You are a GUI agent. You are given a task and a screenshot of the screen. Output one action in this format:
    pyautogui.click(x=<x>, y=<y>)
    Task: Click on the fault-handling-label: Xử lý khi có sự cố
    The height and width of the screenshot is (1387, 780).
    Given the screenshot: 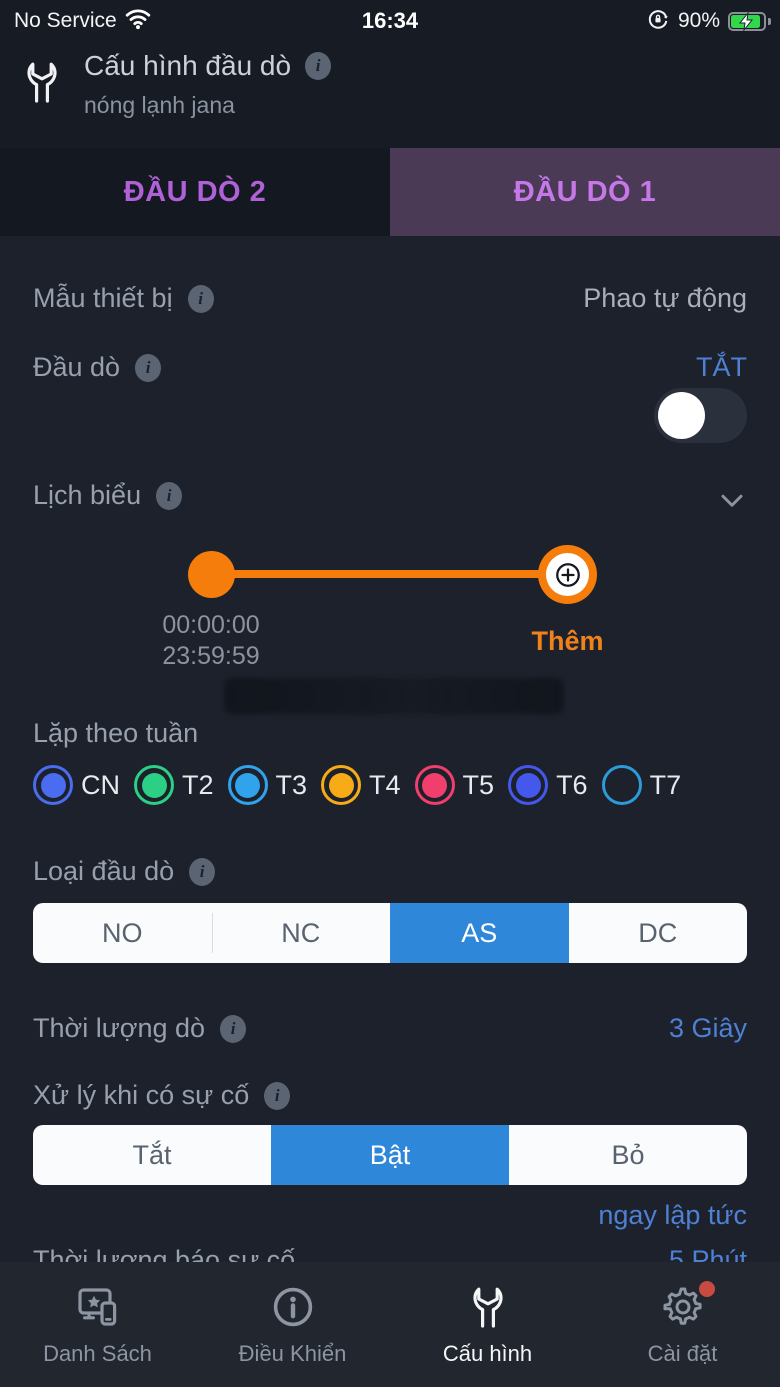 What is the action you would take?
    pyautogui.click(x=141, y=1095)
    